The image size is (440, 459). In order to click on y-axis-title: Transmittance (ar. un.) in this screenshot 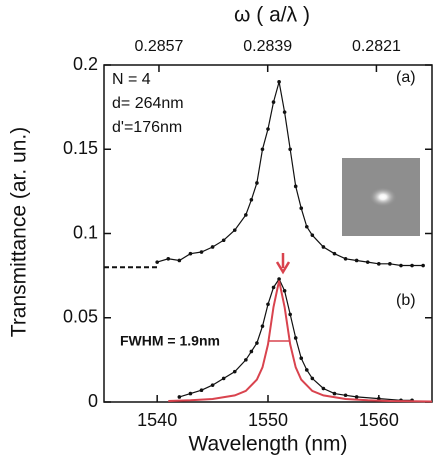, I will do `click(19, 232)`.